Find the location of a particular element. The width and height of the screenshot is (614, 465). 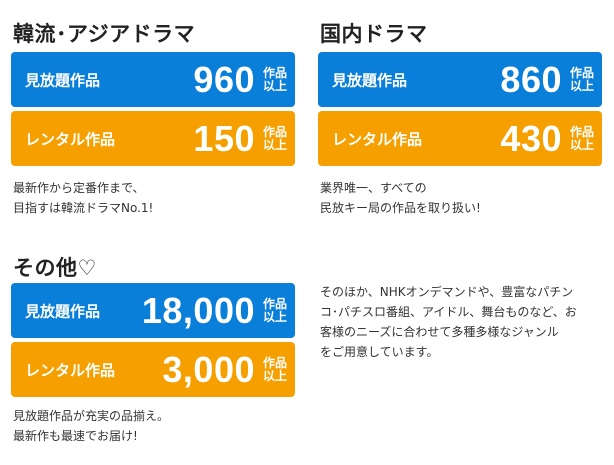

domestic-unlimited-label: 見放題作品 is located at coordinates (370, 80).